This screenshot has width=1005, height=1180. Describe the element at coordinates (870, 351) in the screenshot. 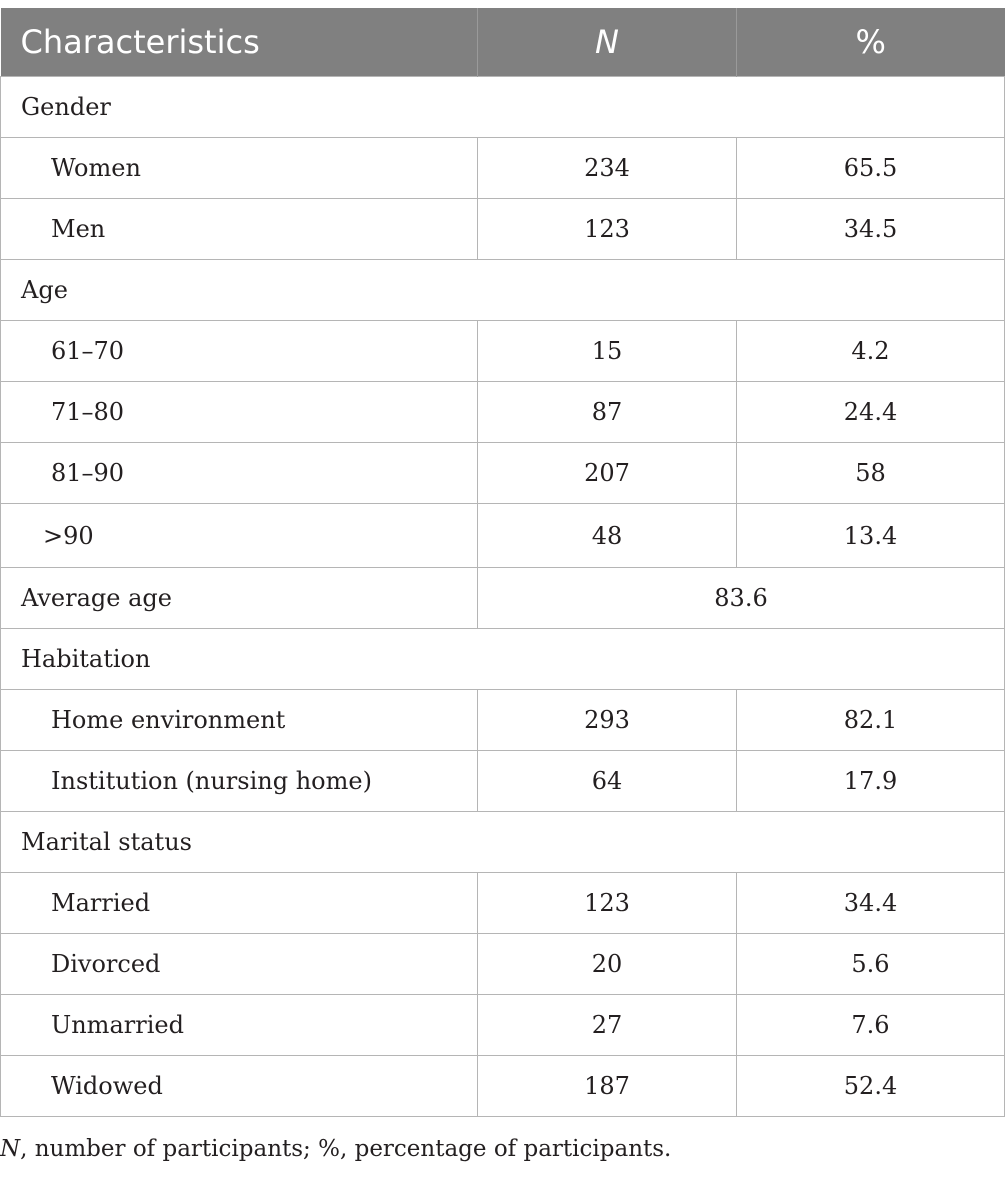

I see `row-pct: 4.2` at that location.